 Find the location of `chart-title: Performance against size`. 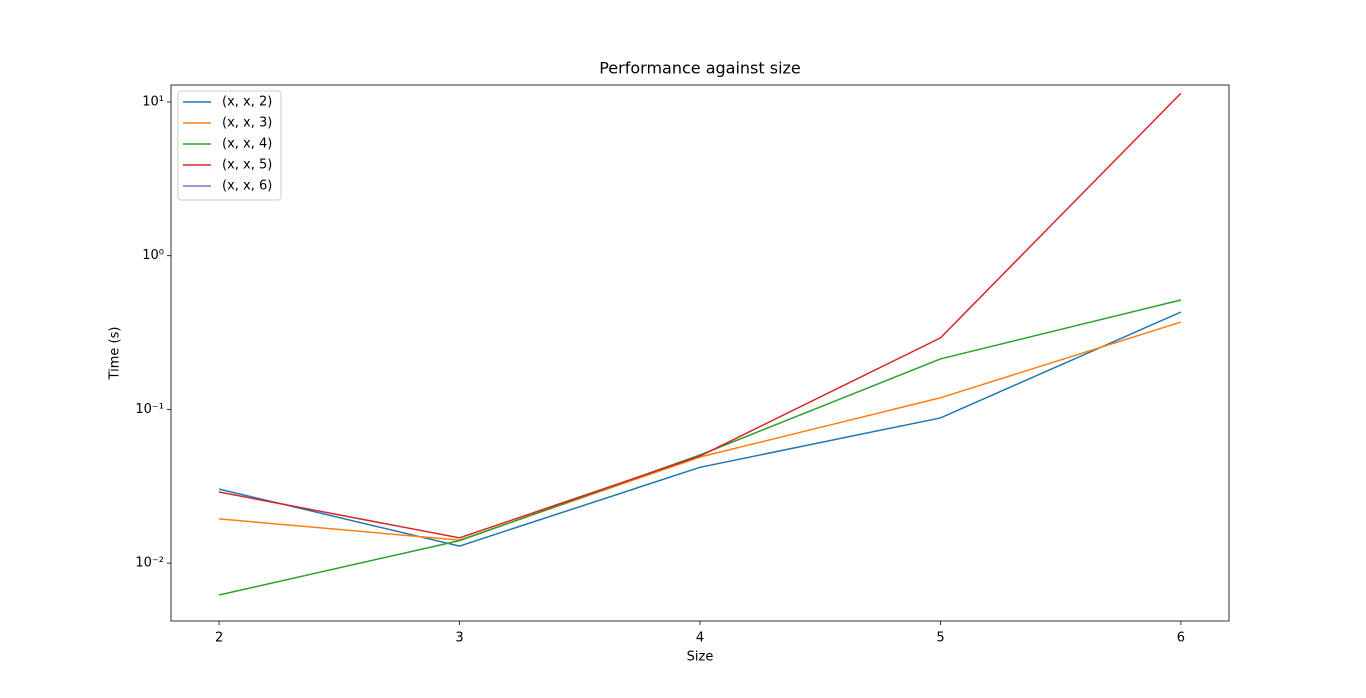

chart-title: Performance against size is located at coordinates (700, 68).